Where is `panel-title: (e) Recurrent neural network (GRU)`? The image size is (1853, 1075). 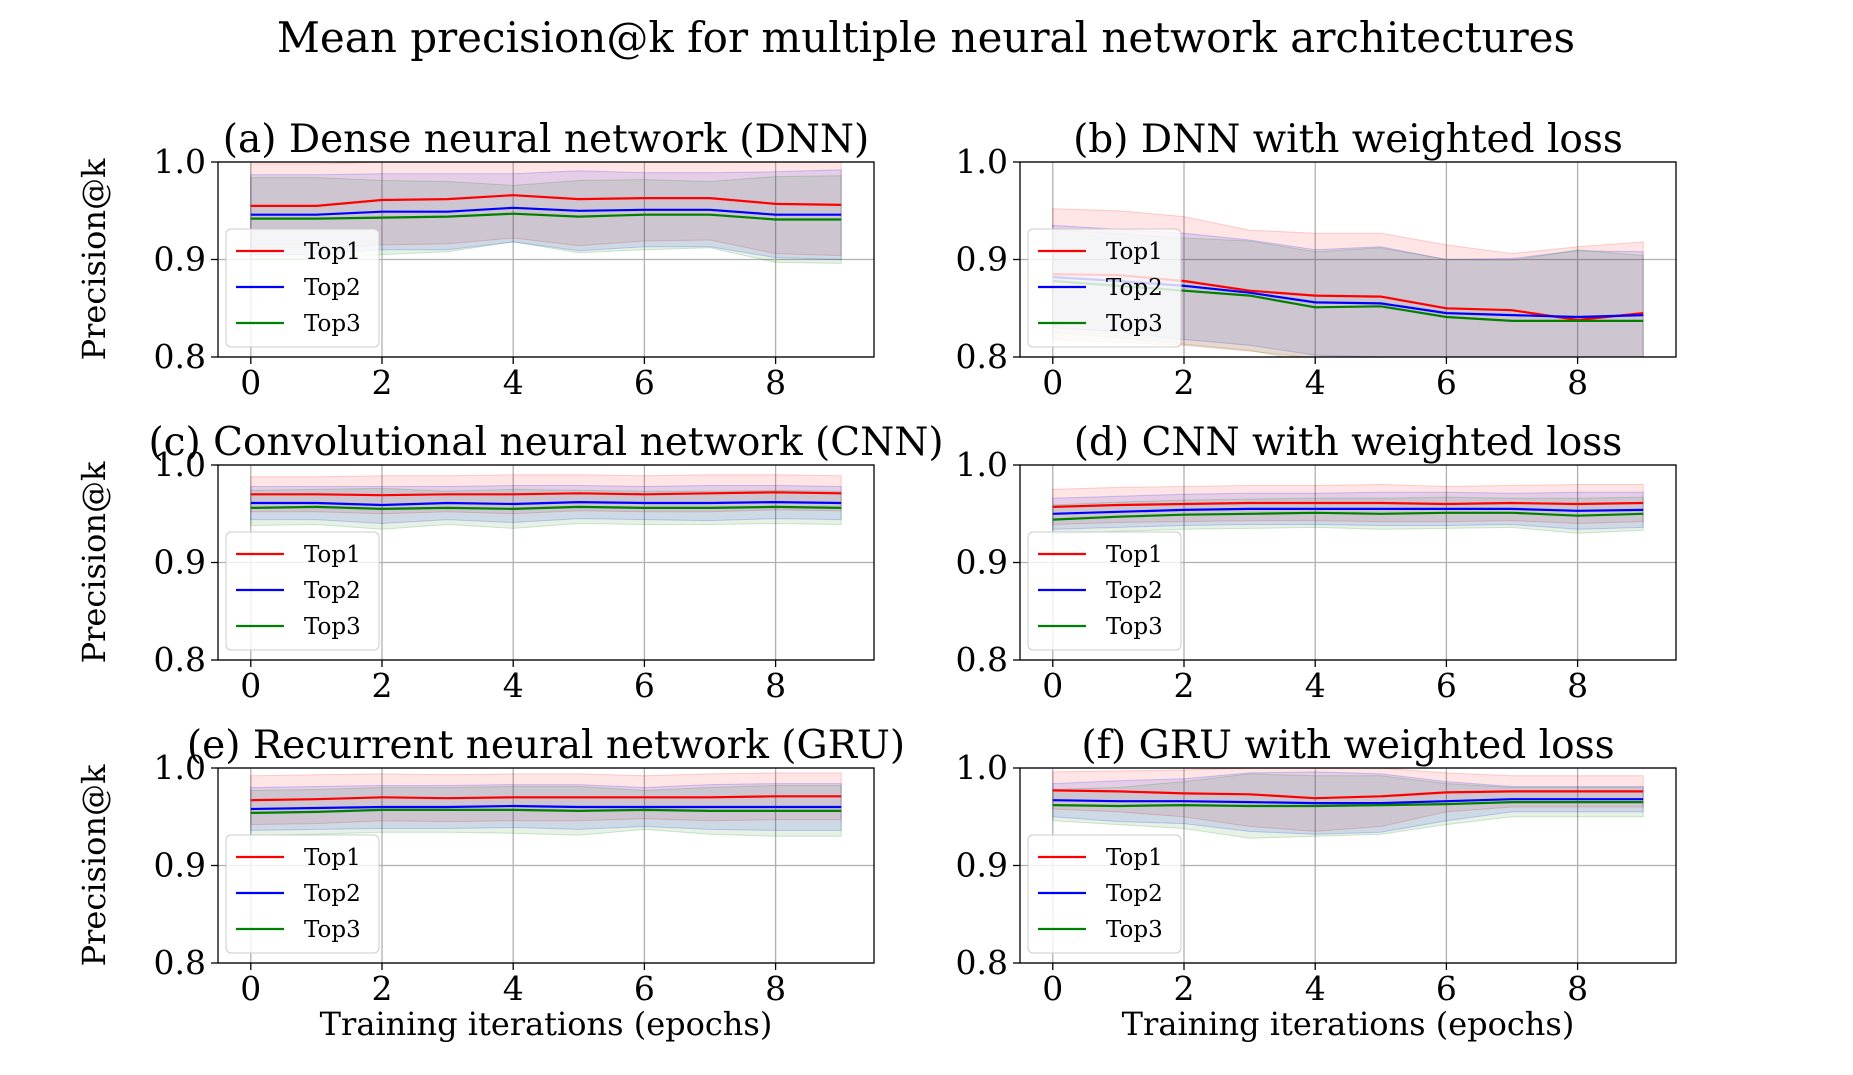
panel-title: (e) Recurrent neural network (GRU) is located at coordinates (546, 745).